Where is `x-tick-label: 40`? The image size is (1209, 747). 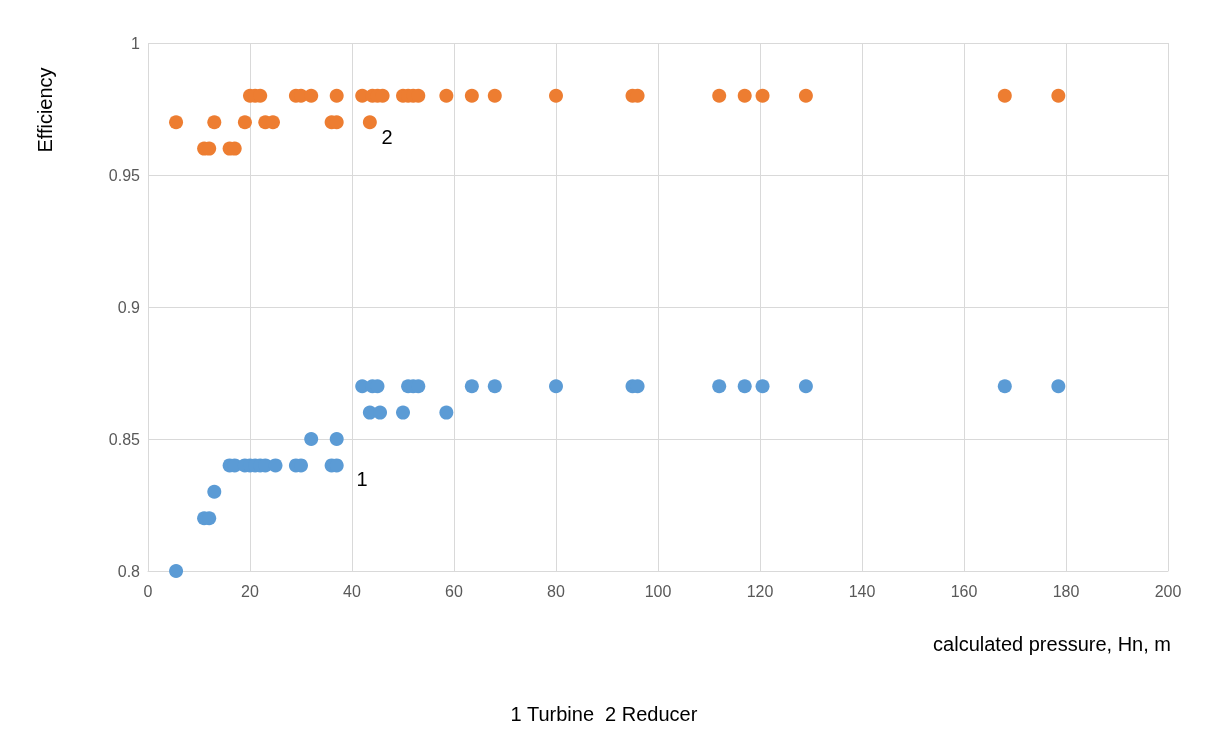
x-tick-label: 40 is located at coordinates (352, 591).